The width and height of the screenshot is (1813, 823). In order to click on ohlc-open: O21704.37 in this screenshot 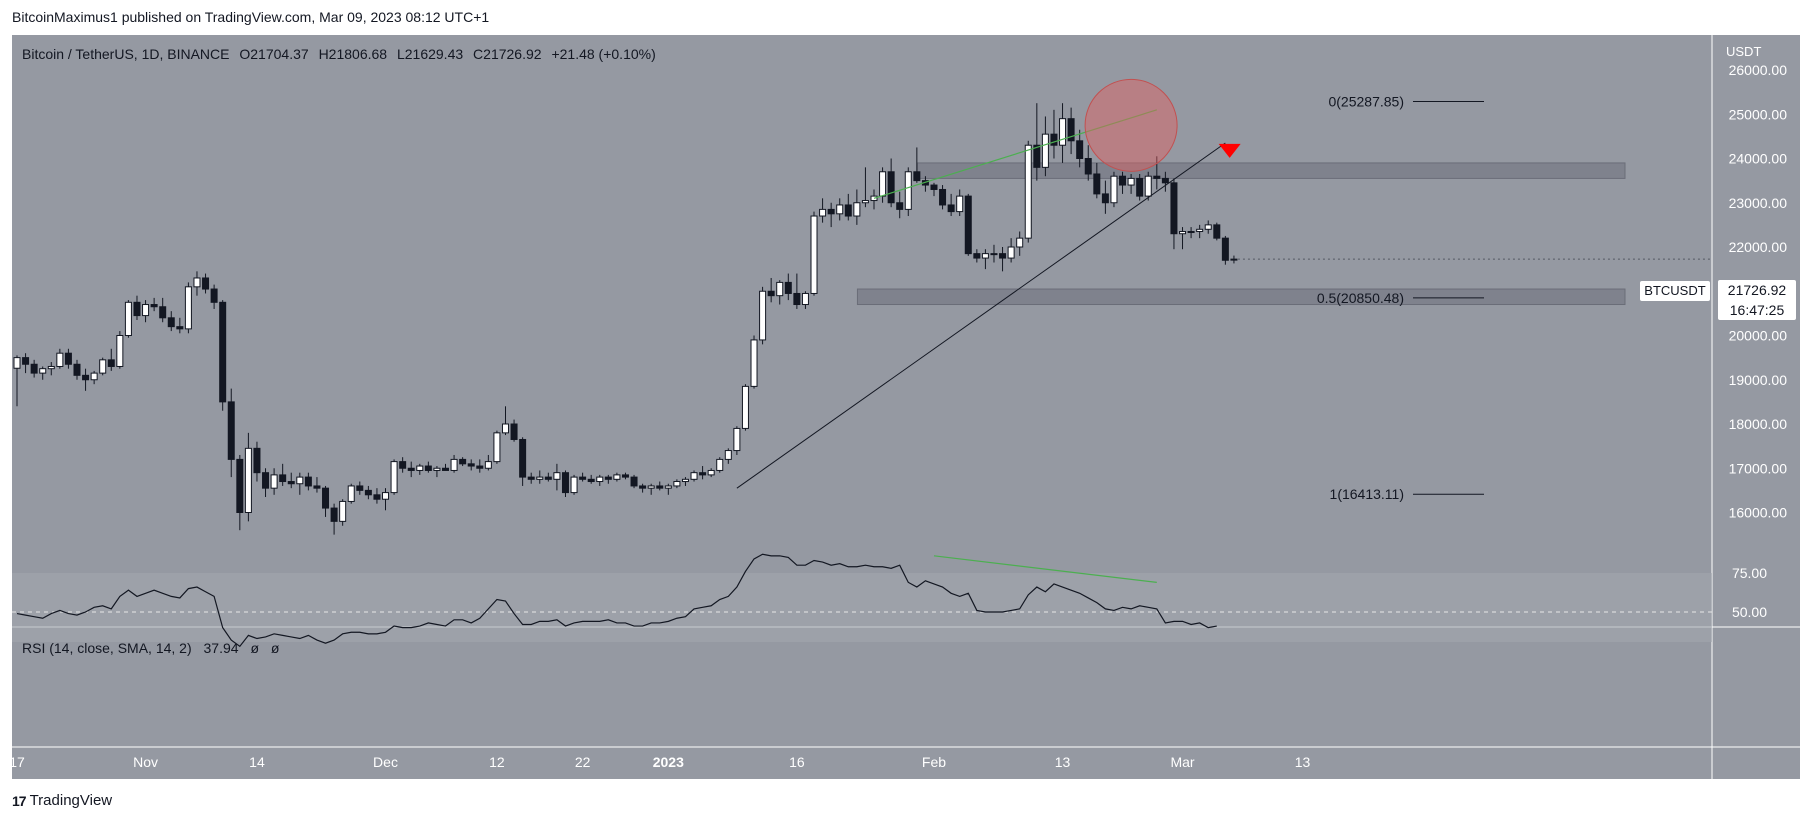, I will do `click(274, 54)`.